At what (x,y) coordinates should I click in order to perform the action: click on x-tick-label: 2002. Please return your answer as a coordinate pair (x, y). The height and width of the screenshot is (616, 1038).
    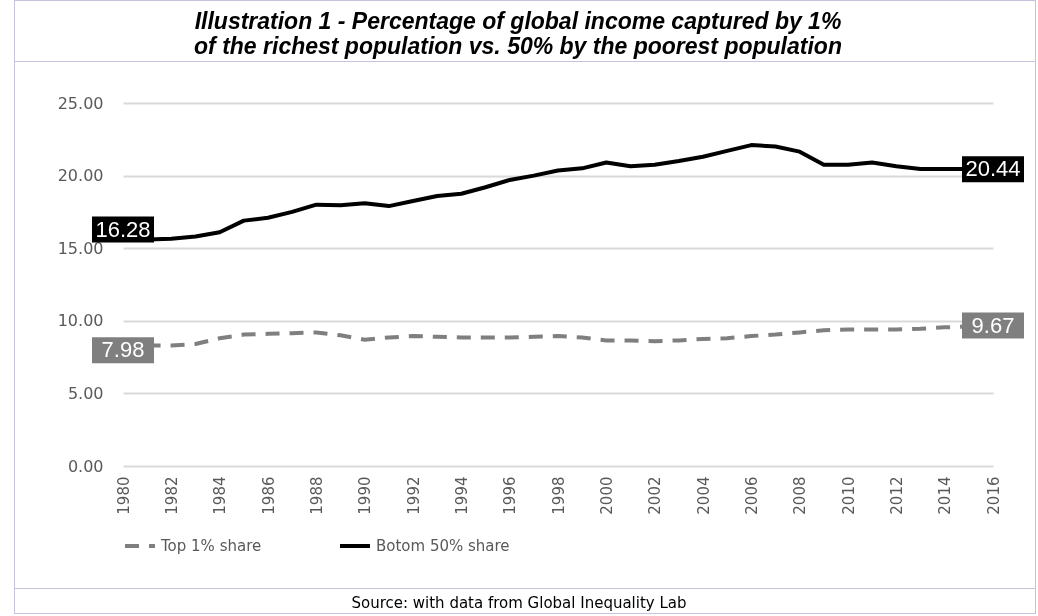
    Looking at the image, I should click on (655, 495).